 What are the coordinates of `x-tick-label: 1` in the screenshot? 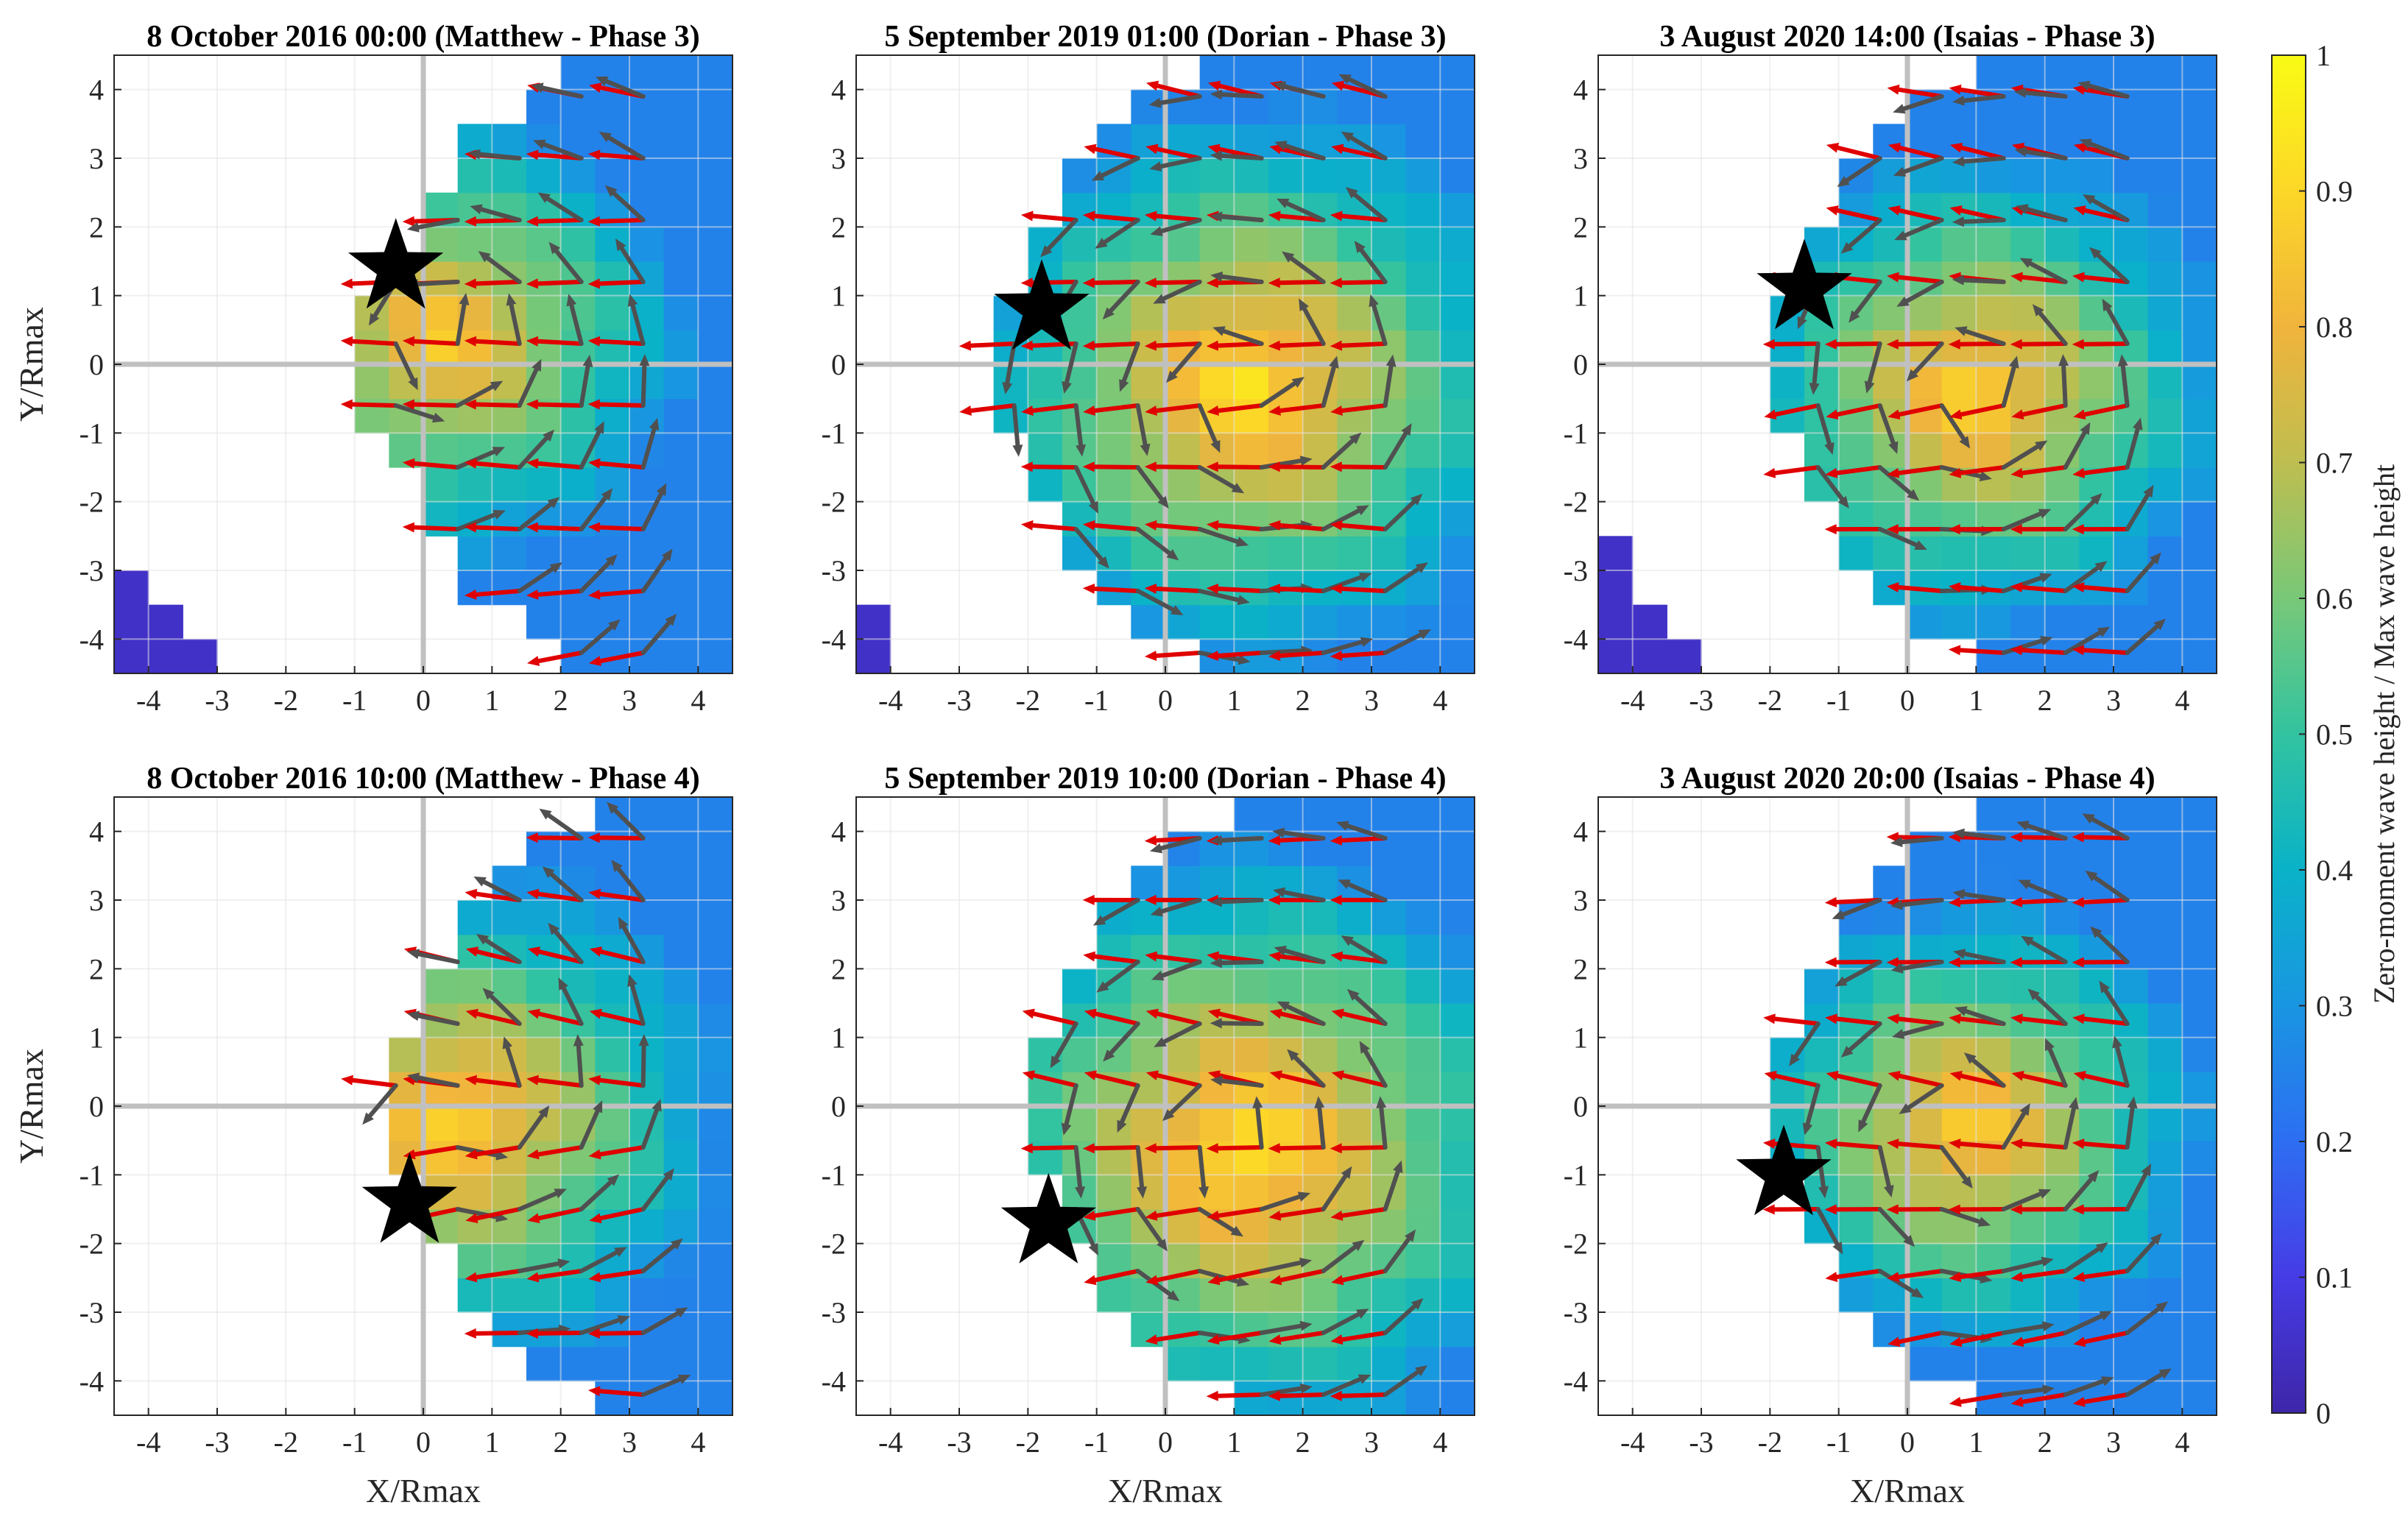 It's located at (1233, 701).